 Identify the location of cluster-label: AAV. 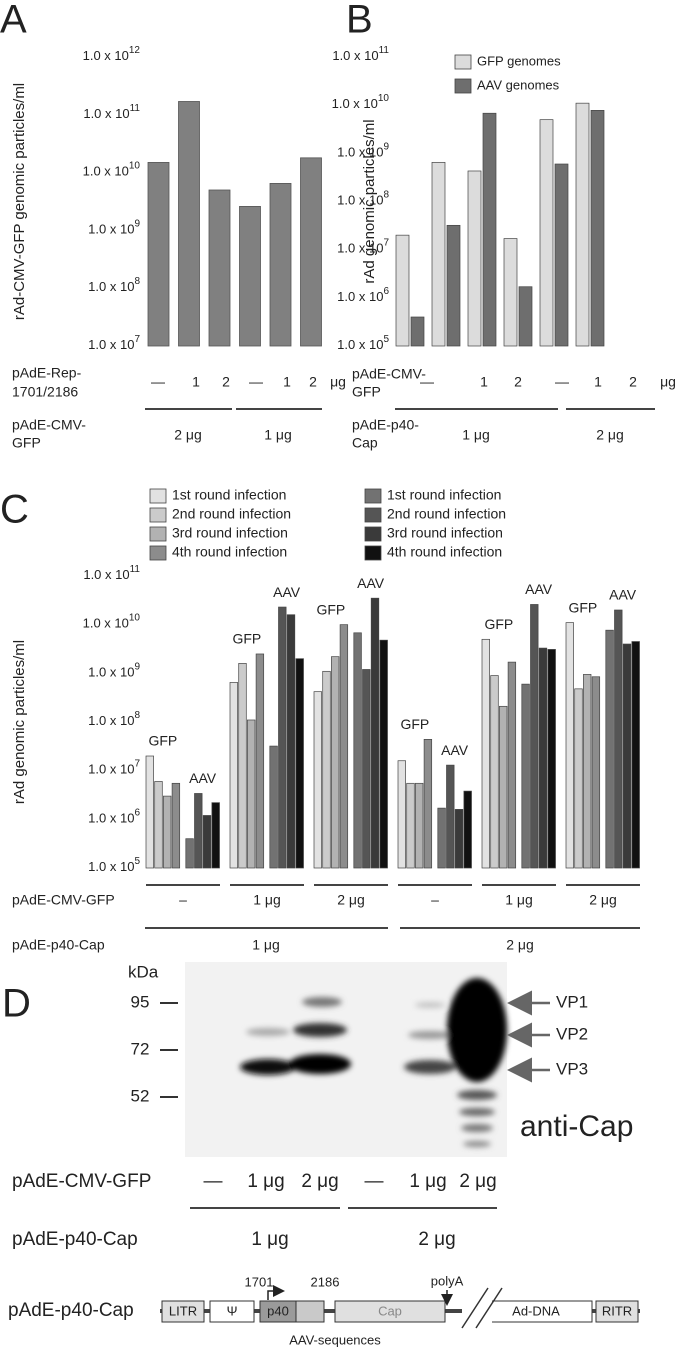
(371, 583).